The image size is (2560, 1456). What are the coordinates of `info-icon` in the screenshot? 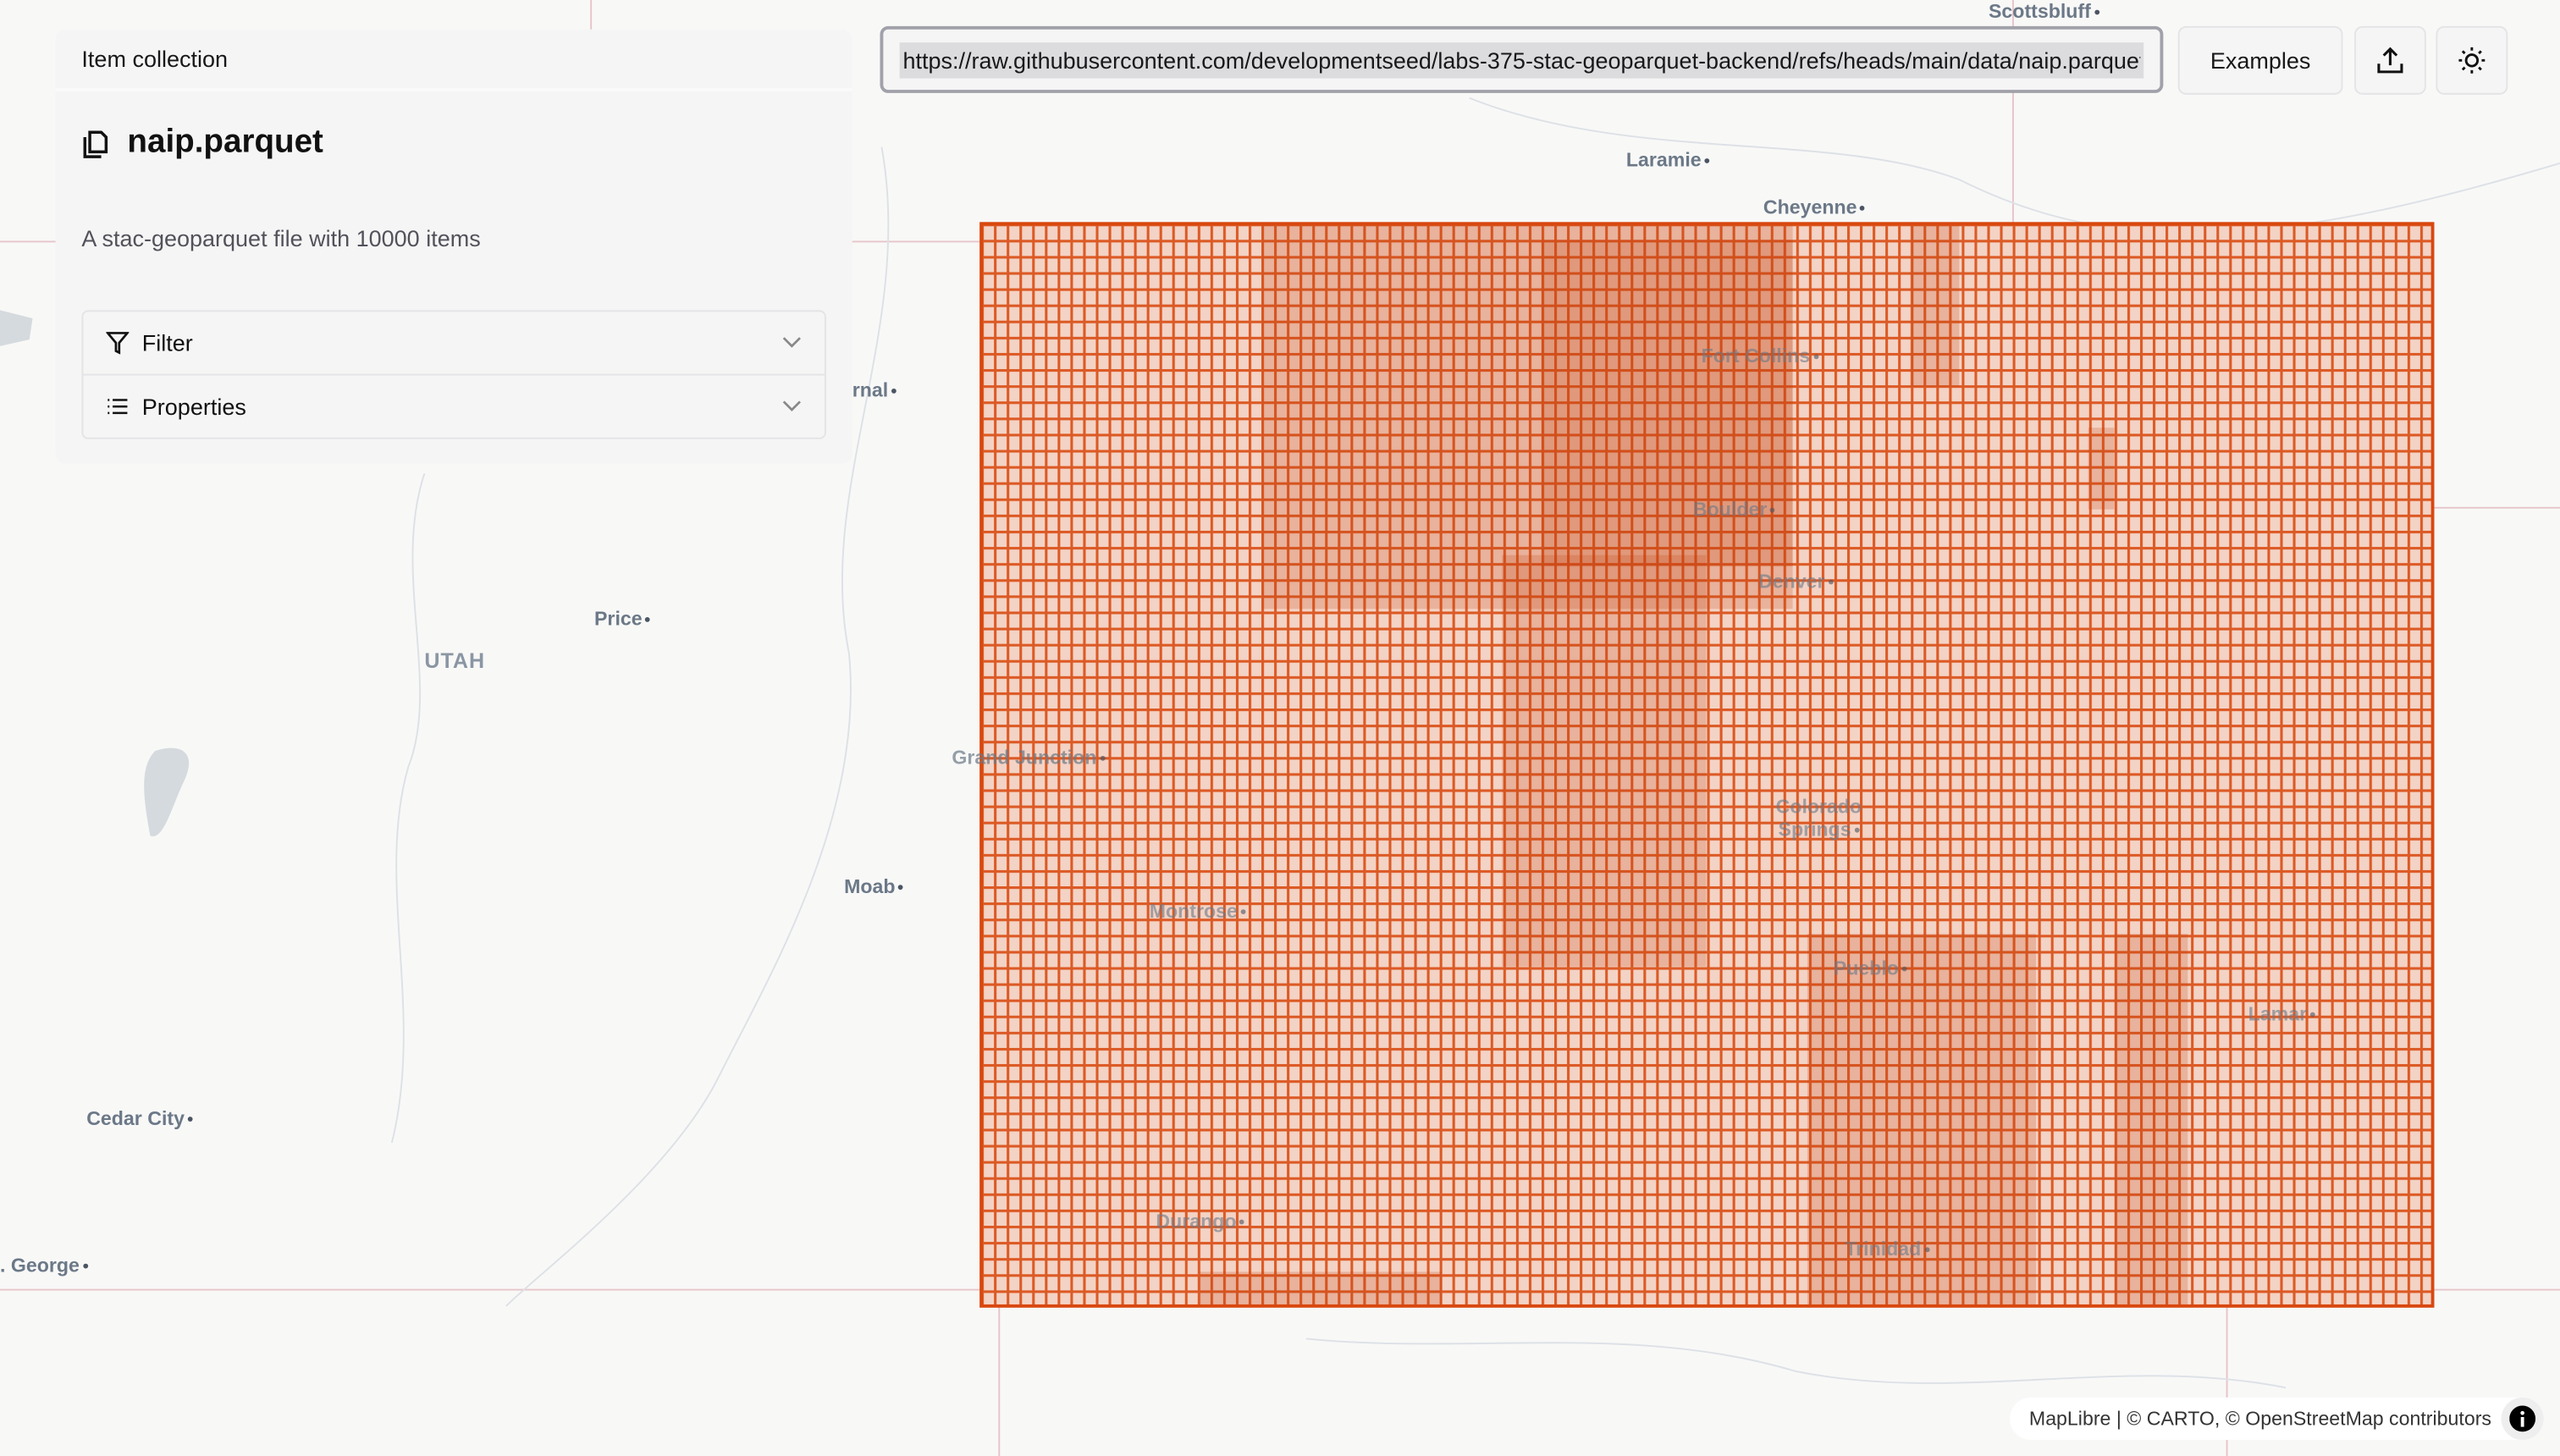 It's located at (2522, 1418).